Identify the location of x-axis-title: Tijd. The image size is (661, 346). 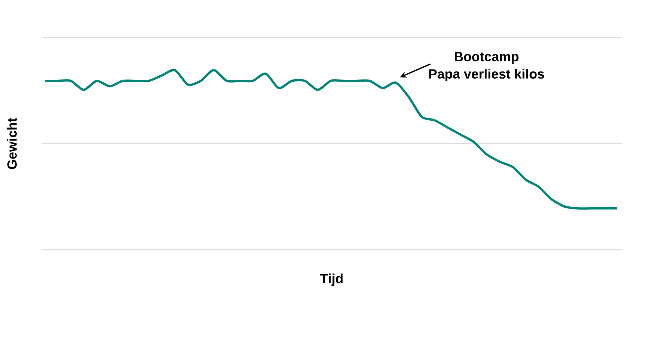
(331, 280).